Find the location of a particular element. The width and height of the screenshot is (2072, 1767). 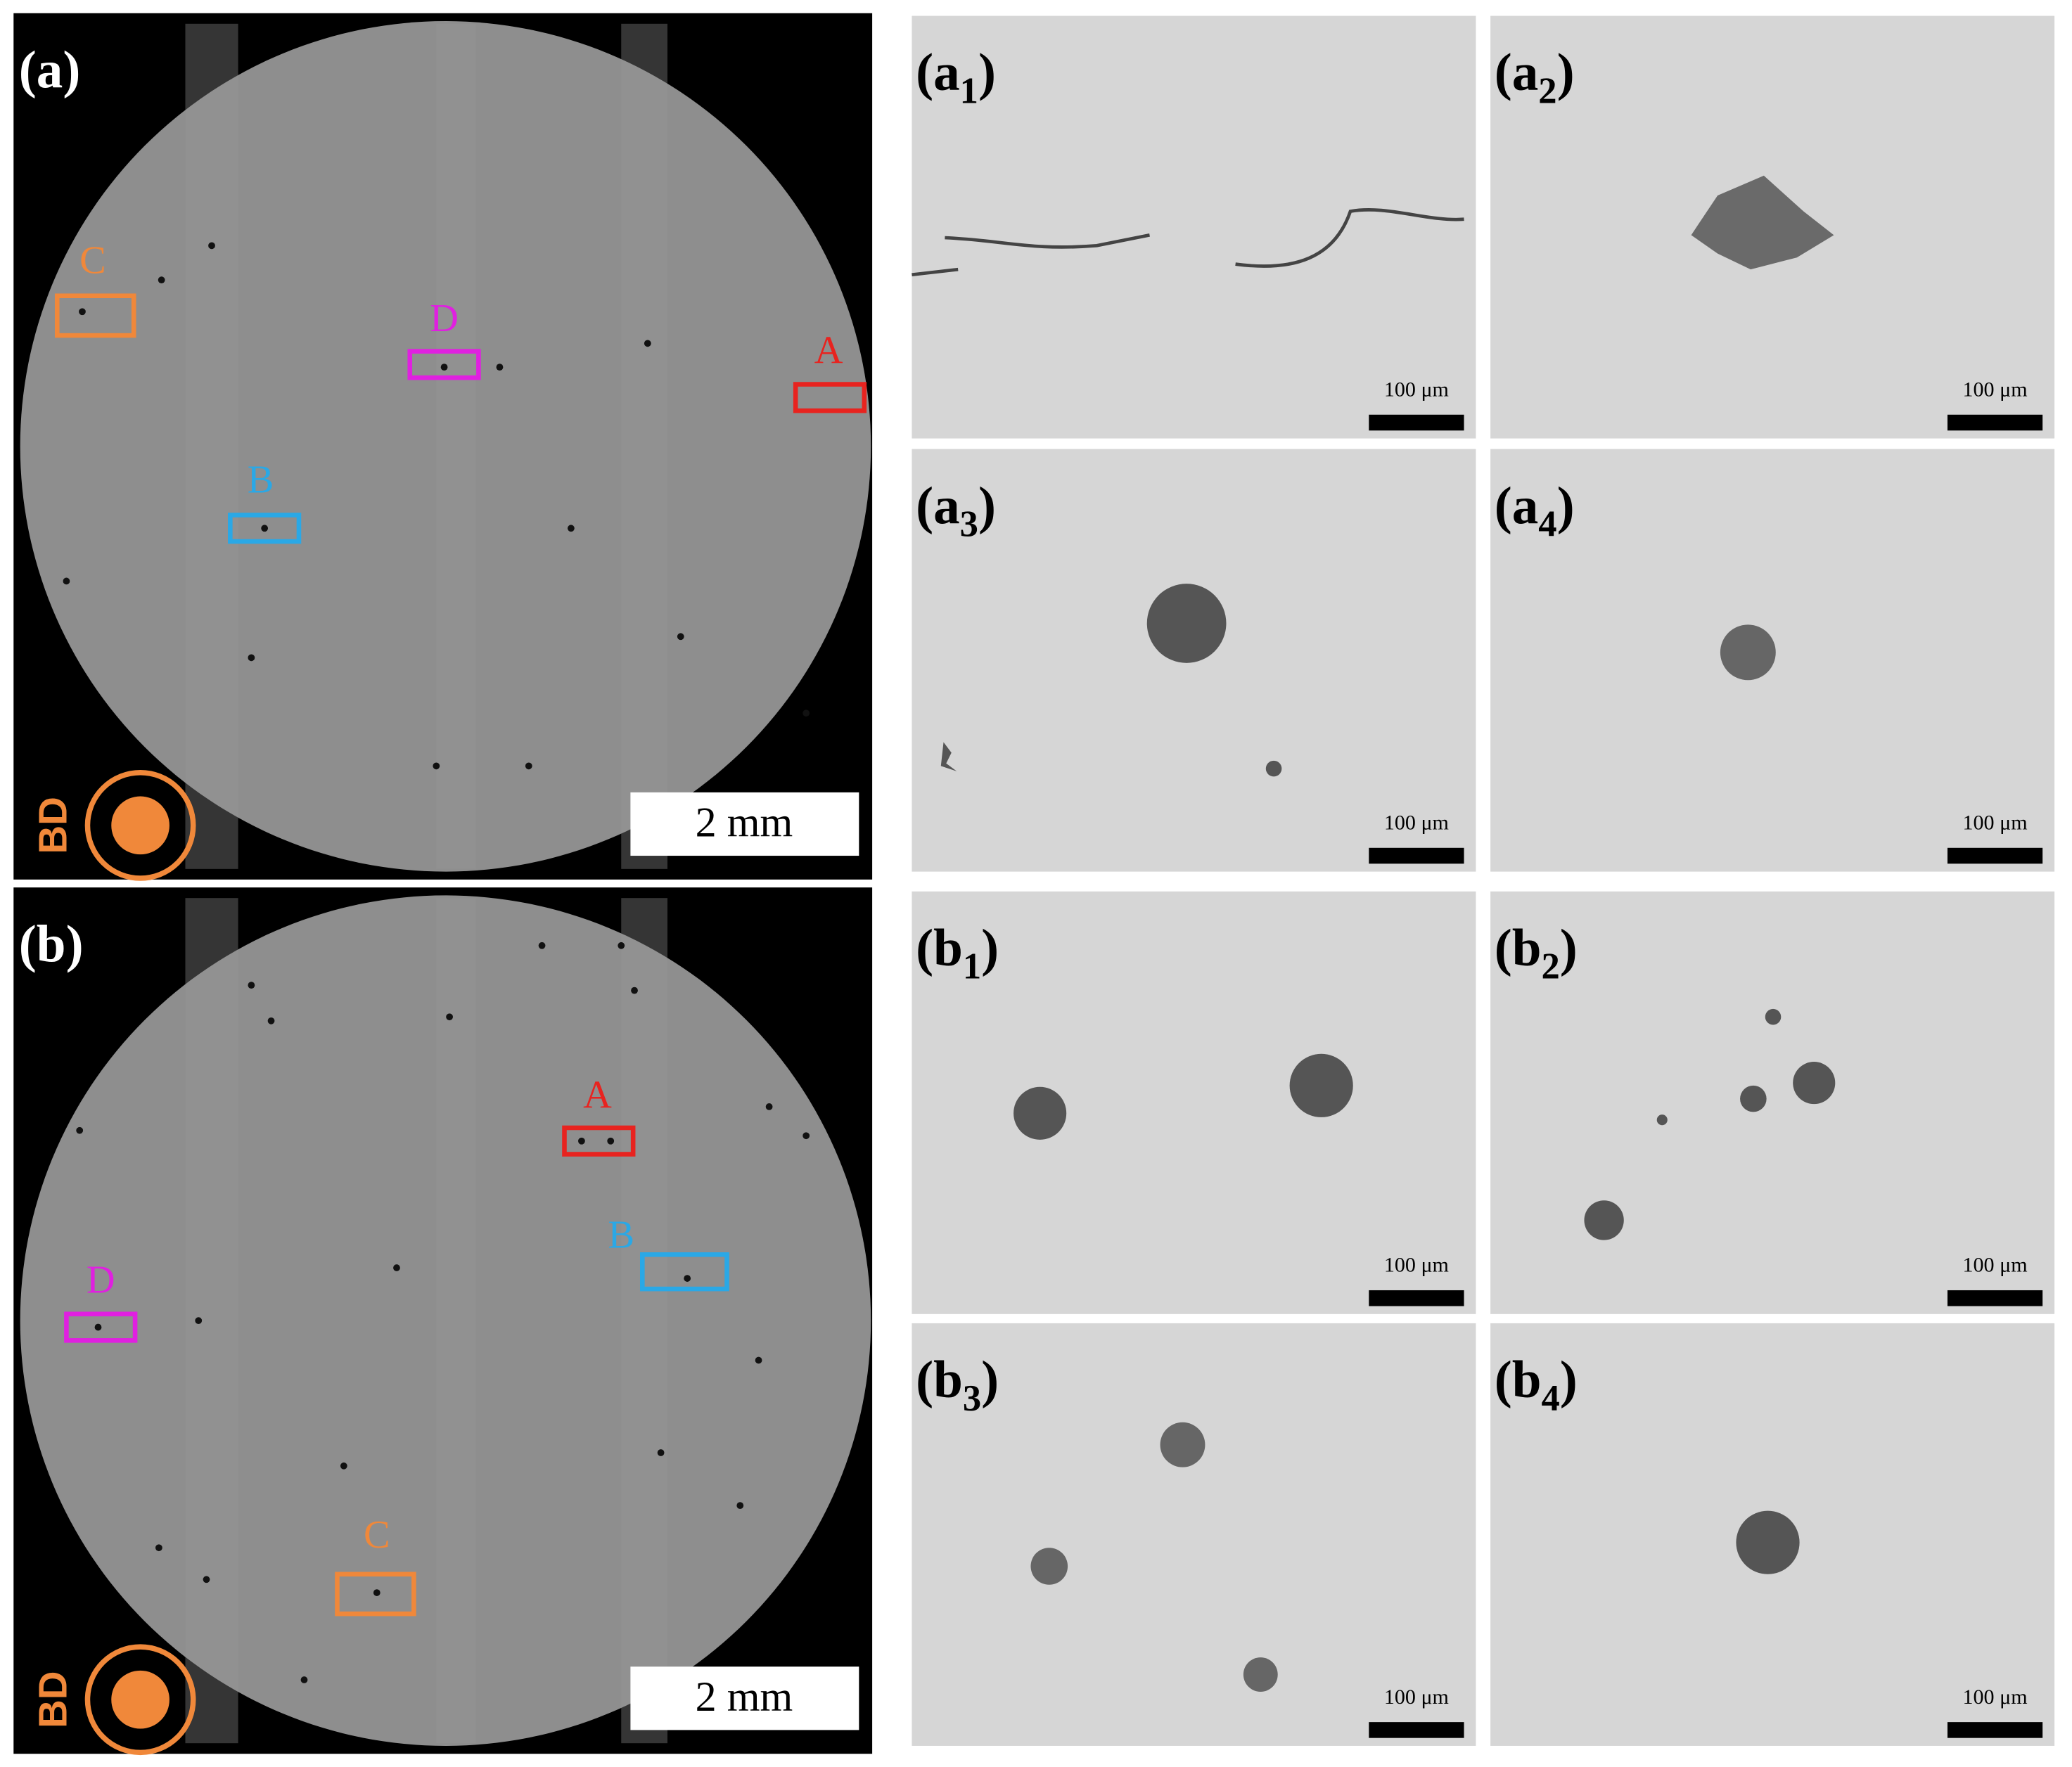

inset-label: (b4) is located at coordinates (1536, 1385).